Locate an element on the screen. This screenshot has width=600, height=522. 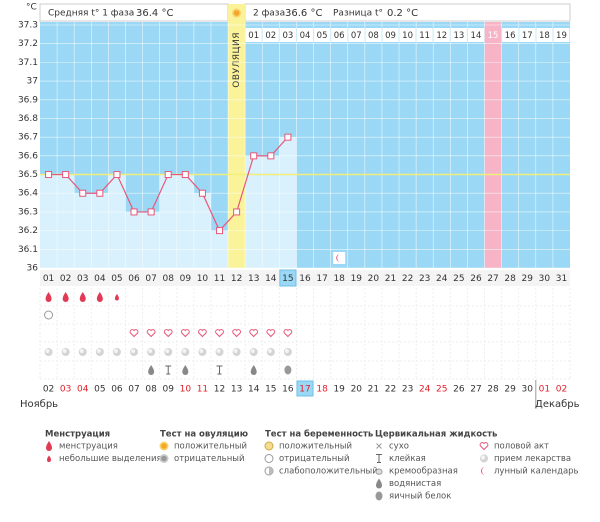
legend-item: менструация is located at coordinates (88, 447).